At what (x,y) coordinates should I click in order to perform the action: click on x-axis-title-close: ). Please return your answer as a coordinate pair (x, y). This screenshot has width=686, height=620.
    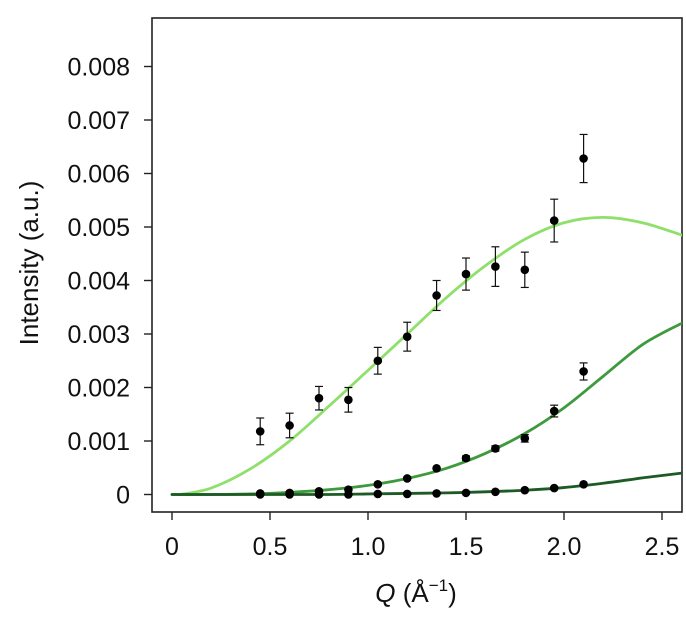
    Looking at the image, I should click on (452, 593).